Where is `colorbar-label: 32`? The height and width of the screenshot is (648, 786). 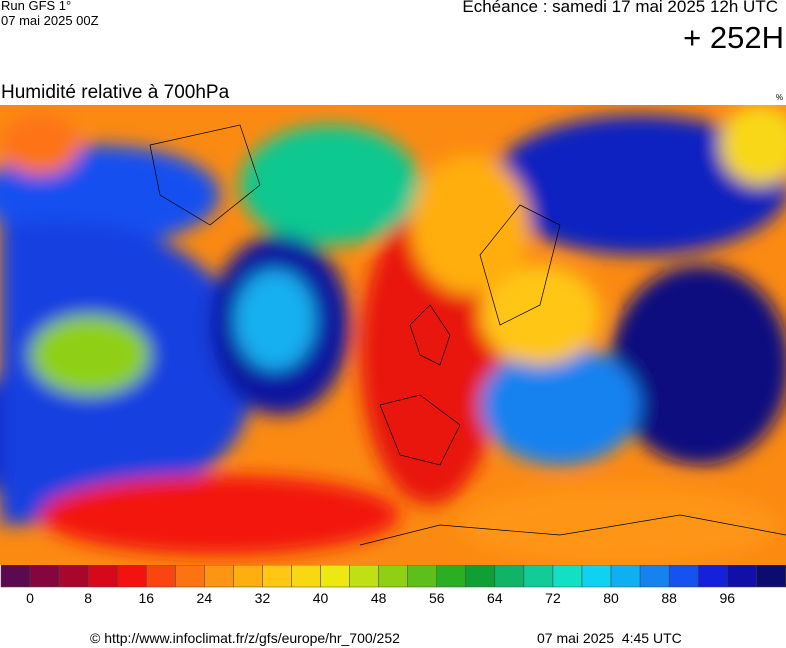 colorbar-label: 32 is located at coordinates (263, 598).